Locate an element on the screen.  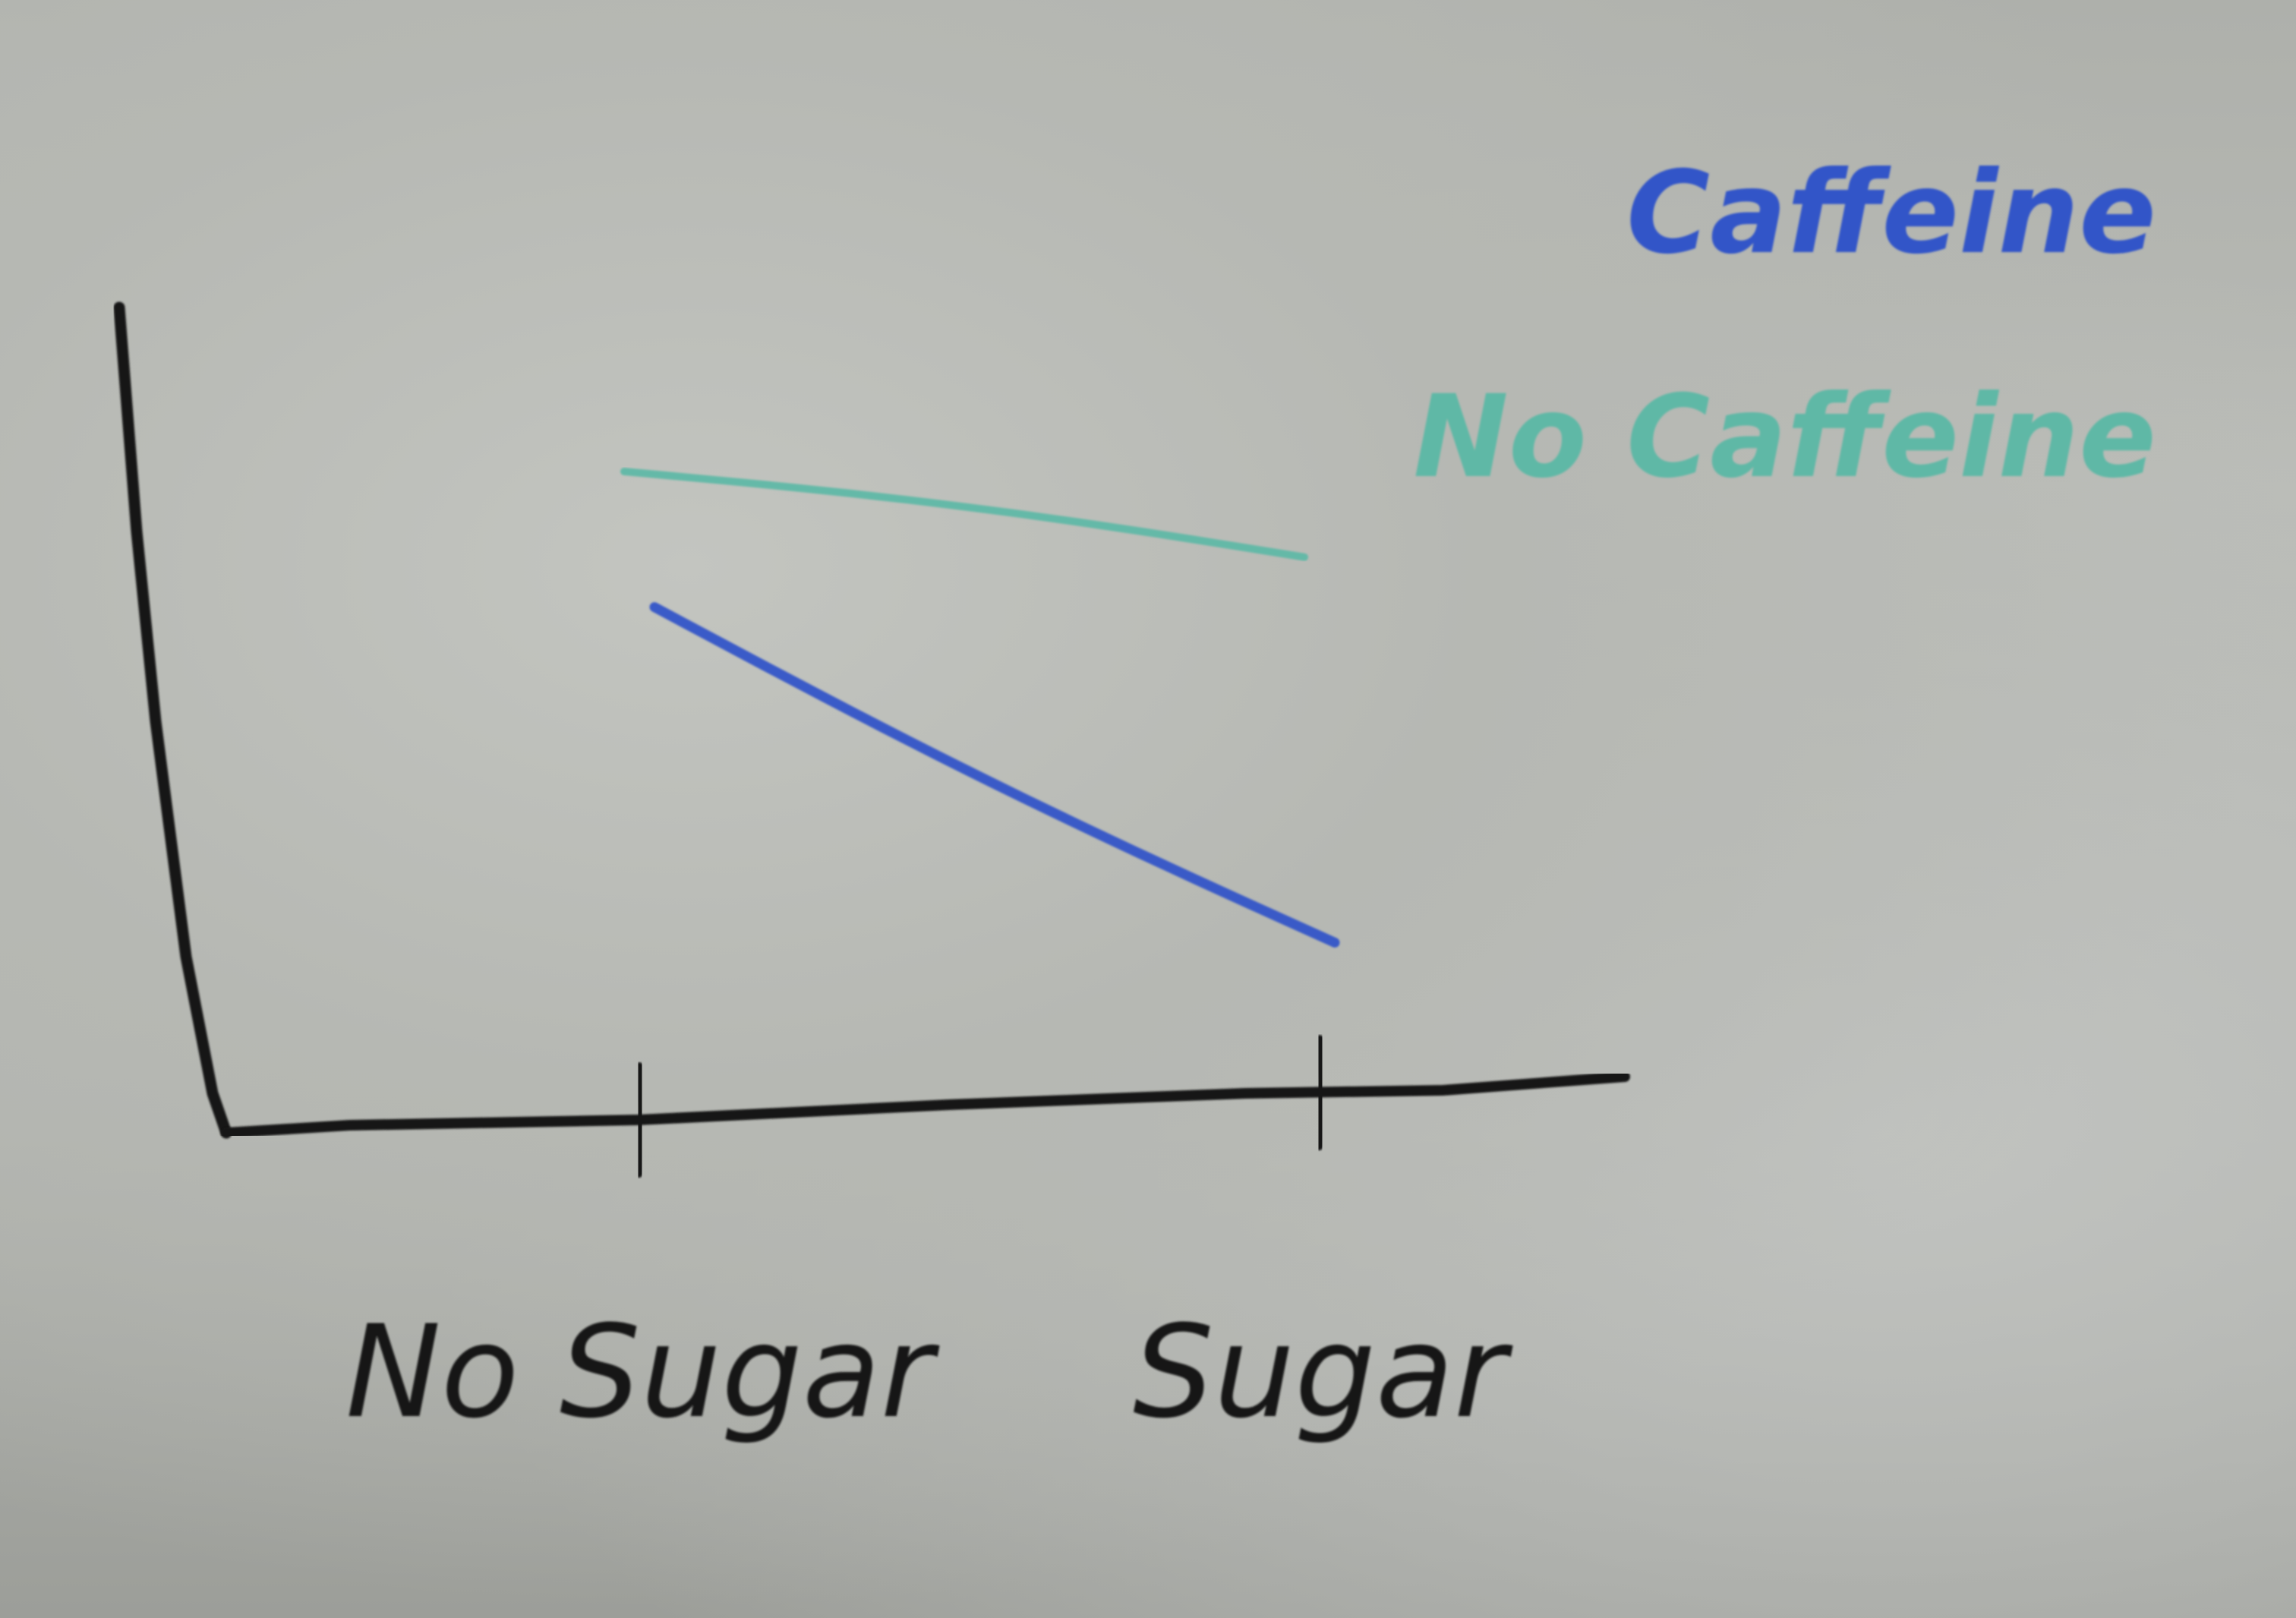
x-tick-no-sugar is located at coordinates (641, 1120).